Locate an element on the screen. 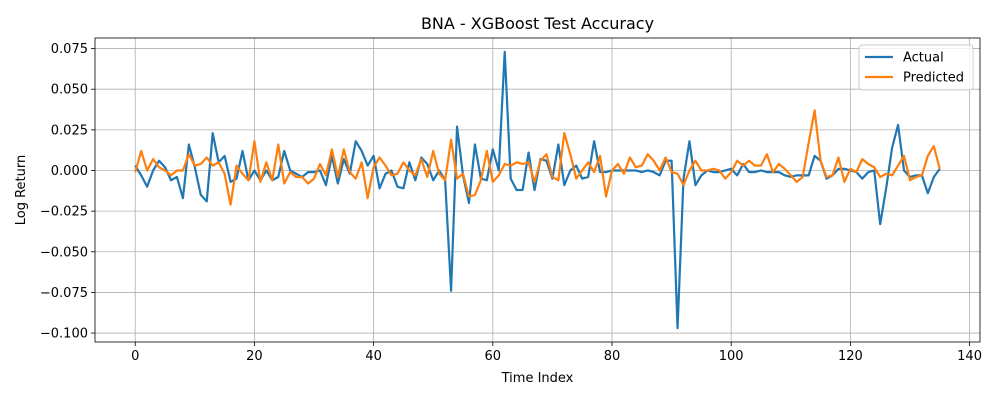  y-tick-label: −0.075 is located at coordinates (64, 293).